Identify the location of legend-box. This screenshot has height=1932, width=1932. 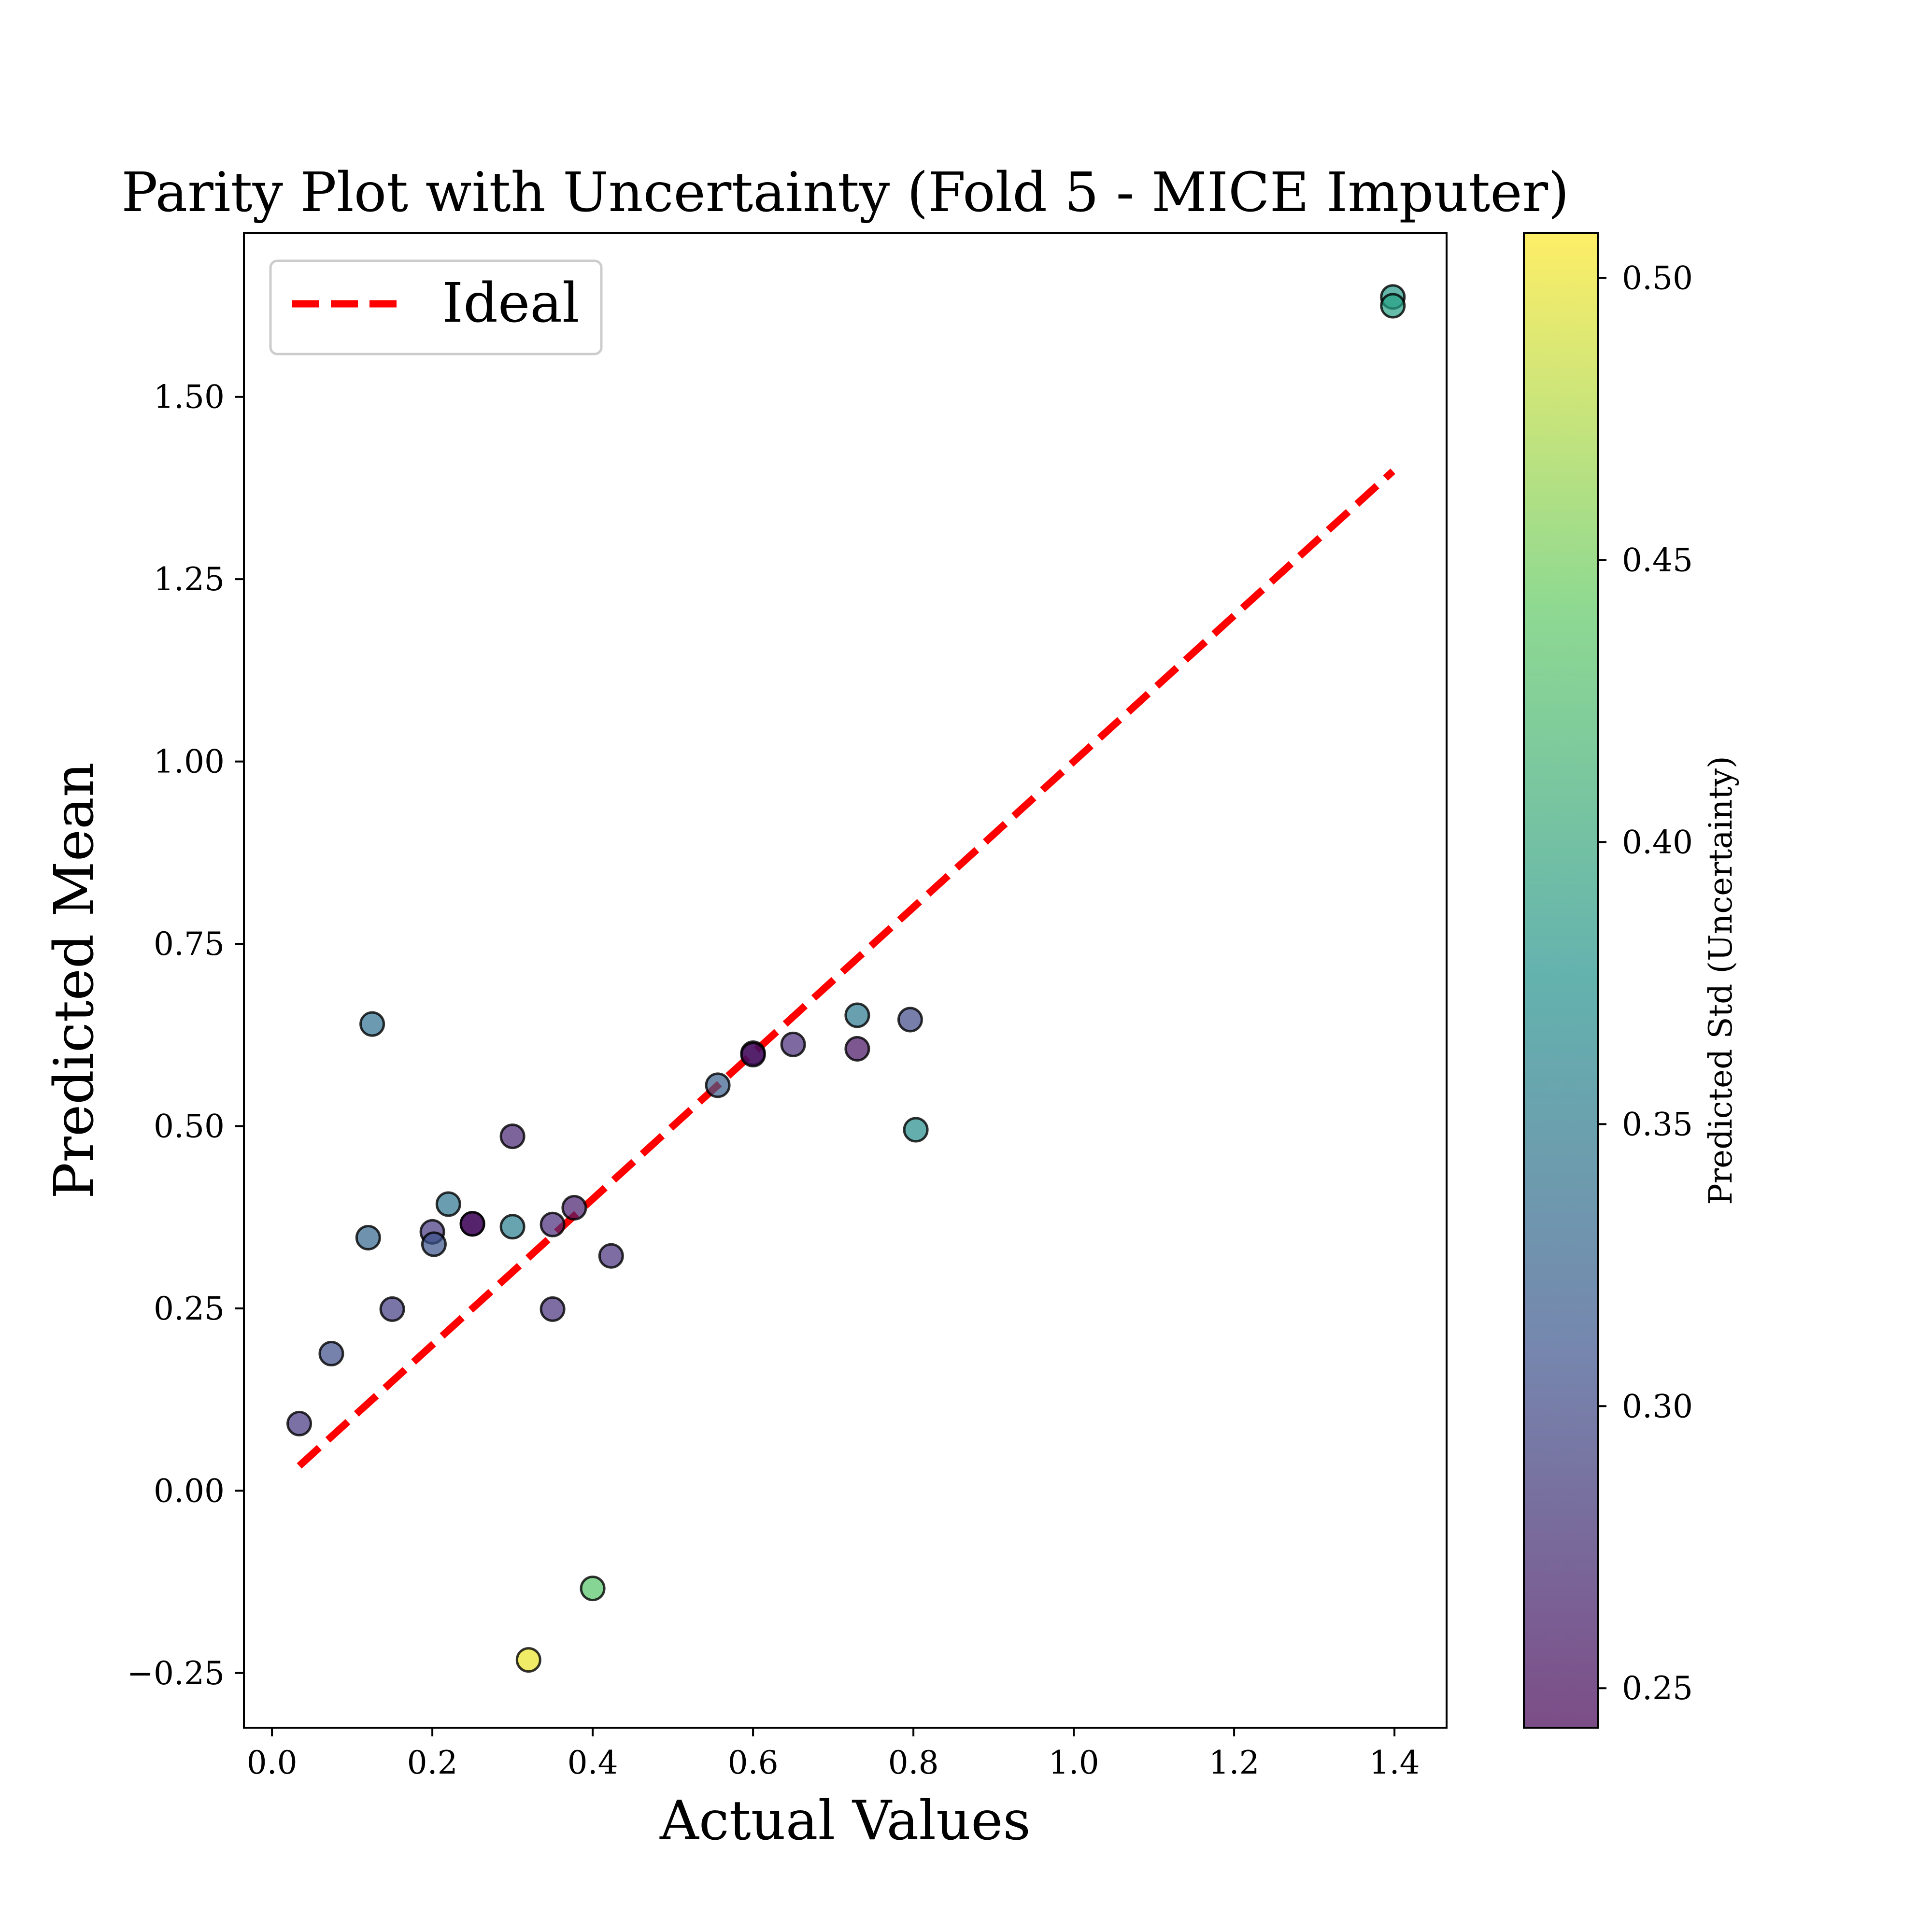
(436, 307).